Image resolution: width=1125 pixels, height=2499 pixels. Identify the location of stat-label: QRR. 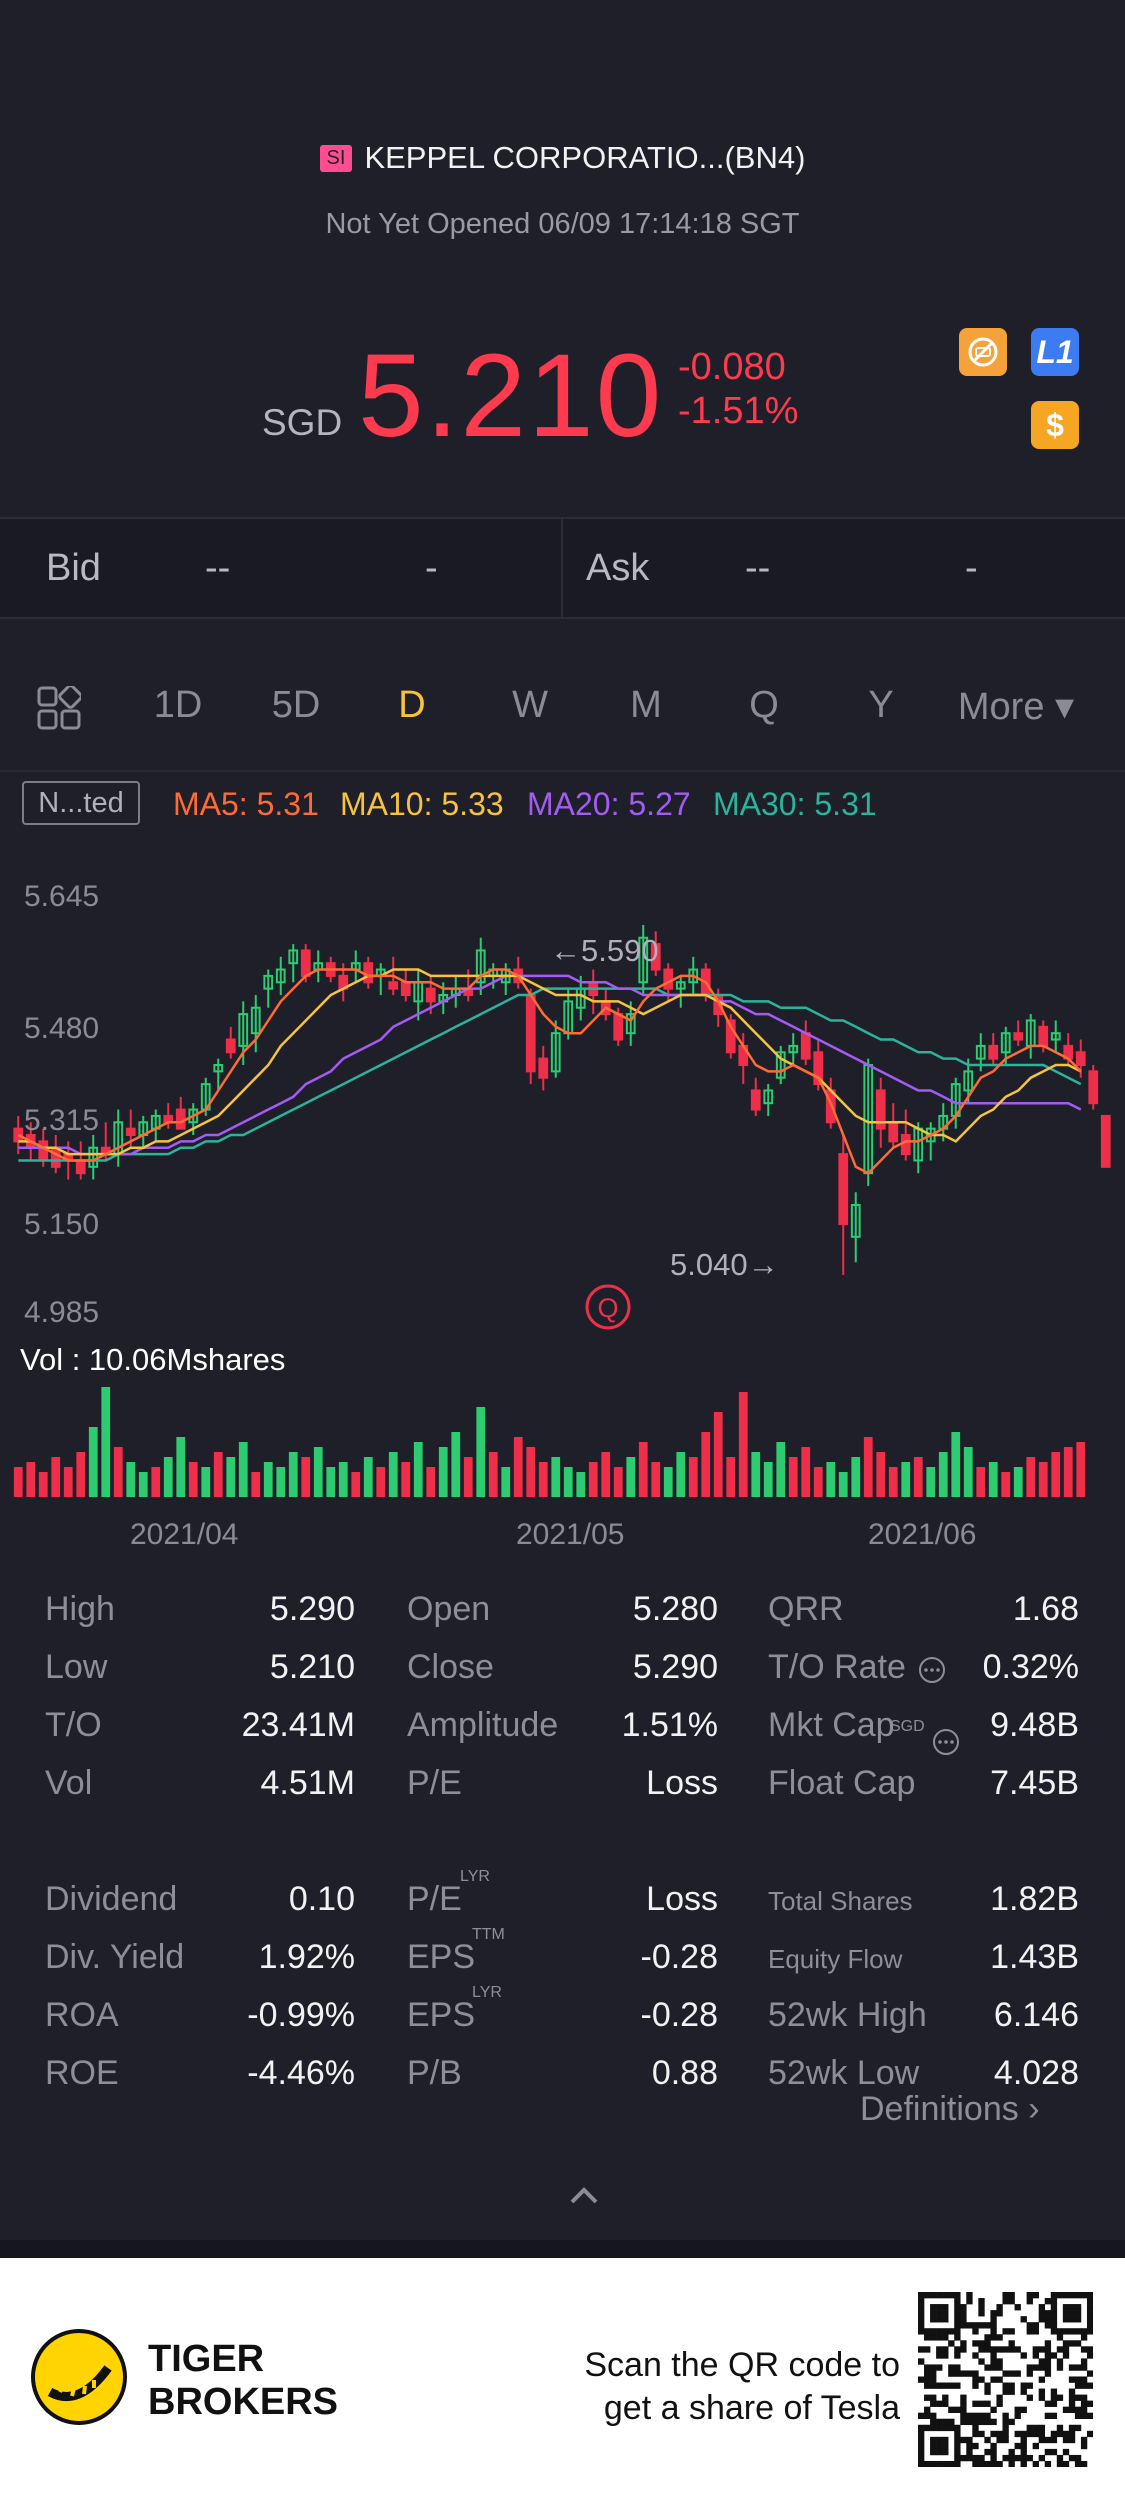
(806, 1609).